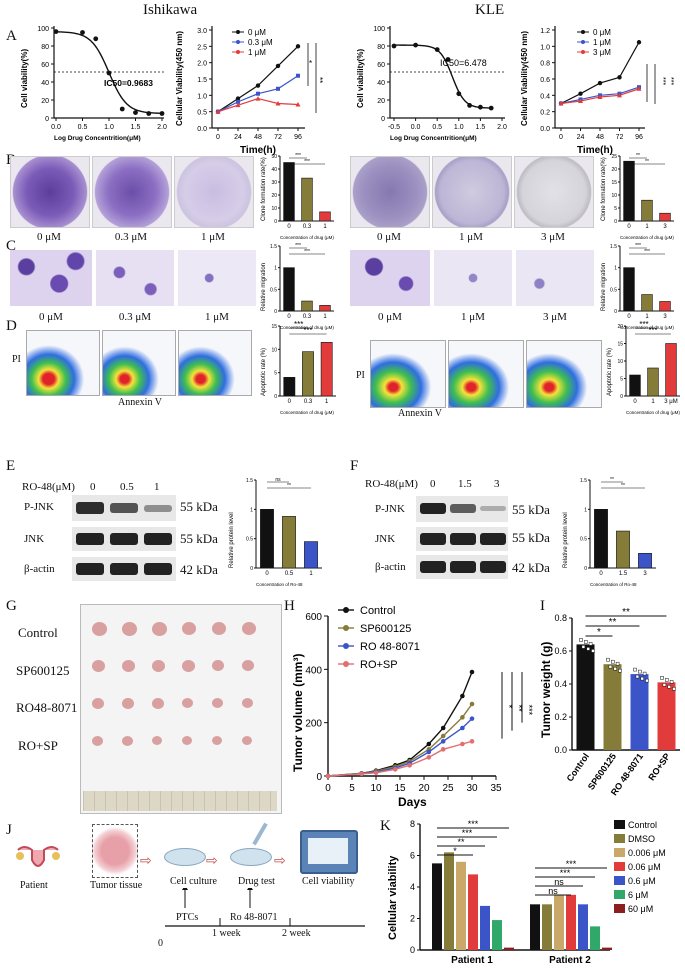 The width and height of the screenshot is (685, 972). I want to click on y-tick-label: 50, so click(274, 157).